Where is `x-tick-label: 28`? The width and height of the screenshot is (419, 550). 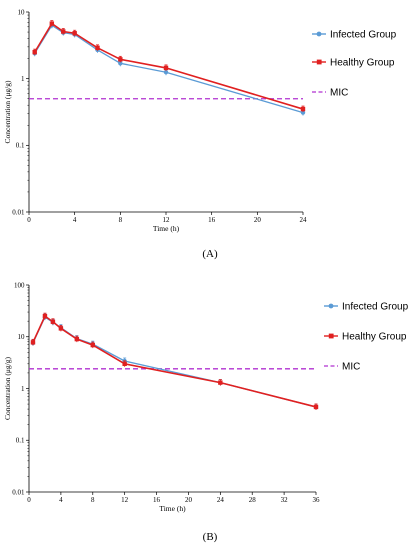
x-tick-label: 28 is located at coordinates (253, 500).